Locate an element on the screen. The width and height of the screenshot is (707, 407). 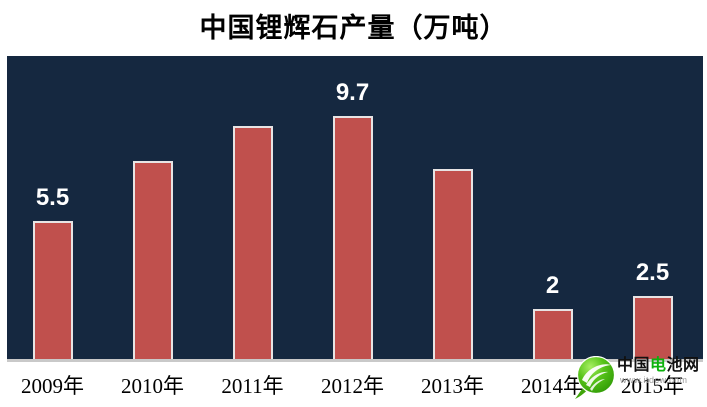
bar-value-label: 2 is located at coordinates (552, 285).